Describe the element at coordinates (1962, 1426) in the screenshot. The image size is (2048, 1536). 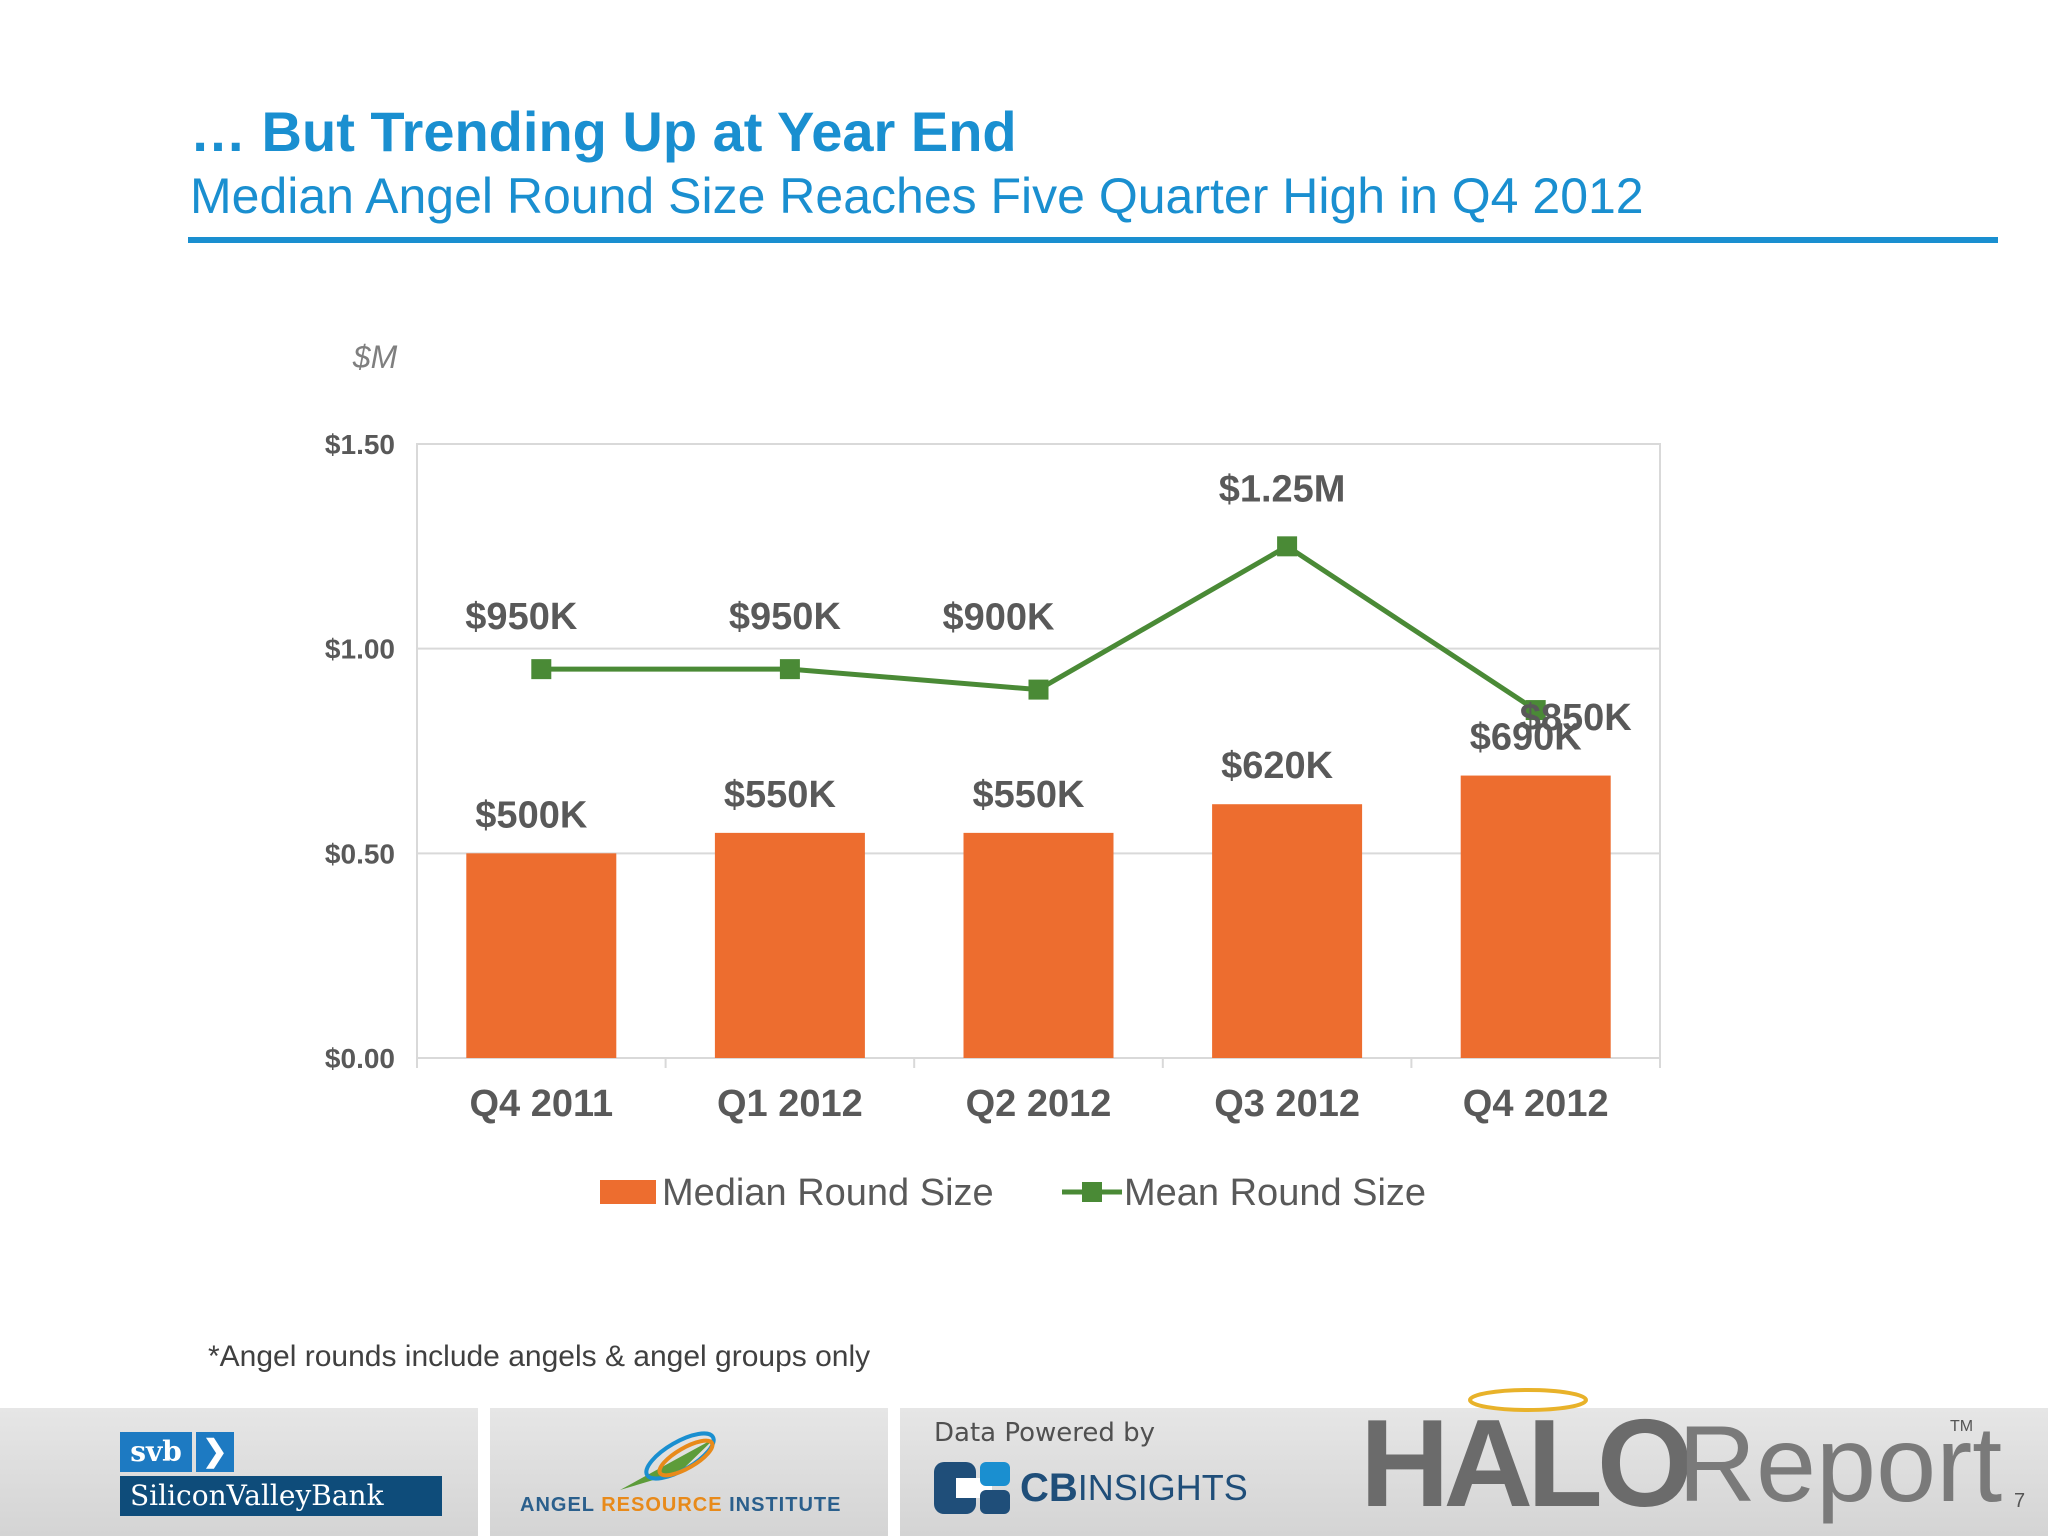
I see `trademark-mark: TM` at that location.